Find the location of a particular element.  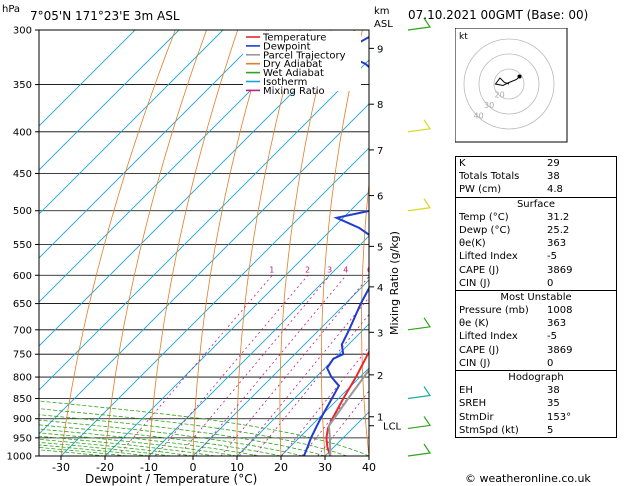

unstable-value: -5 is located at coordinates (552, 337).